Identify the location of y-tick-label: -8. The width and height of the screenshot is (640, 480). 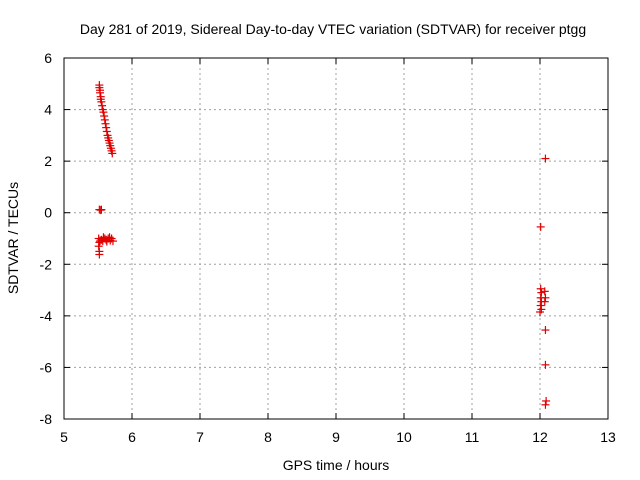
(46, 419).